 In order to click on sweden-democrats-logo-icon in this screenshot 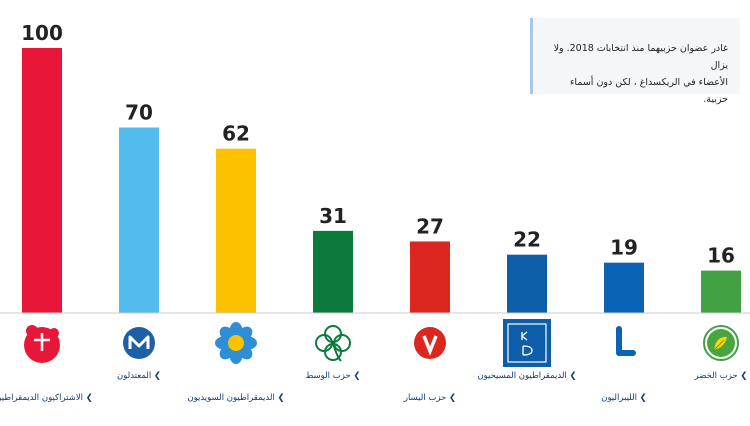, I will do `click(236, 343)`.